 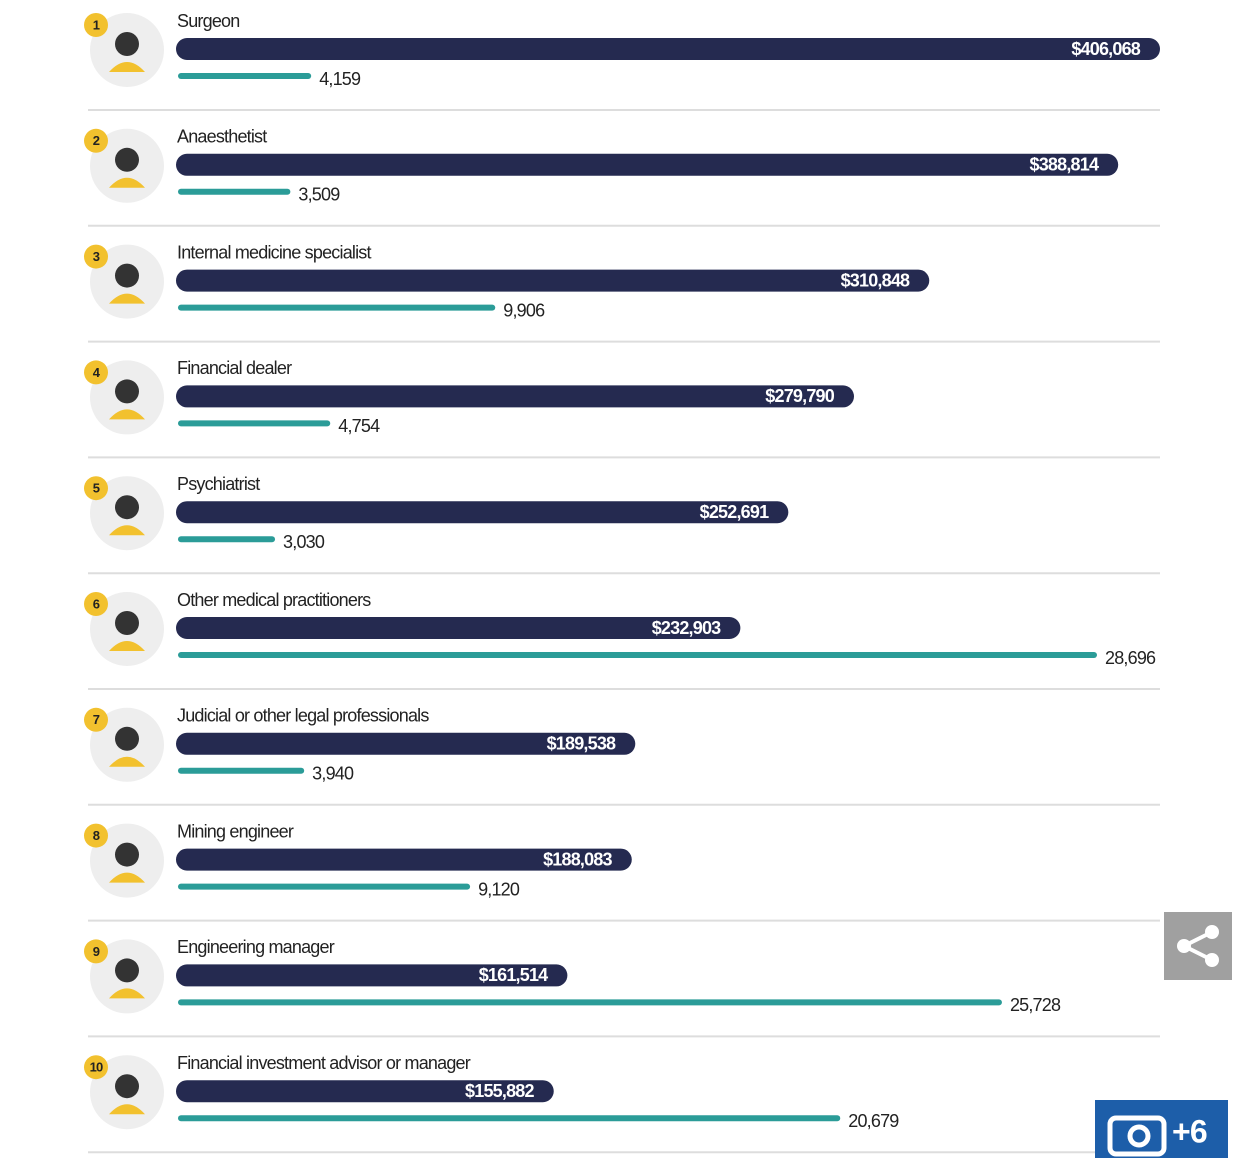 What do you see at coordinates (234, 368) in the screenshot?
I see `occupation-label: Financial dealer` at bounding box center [234, 368].